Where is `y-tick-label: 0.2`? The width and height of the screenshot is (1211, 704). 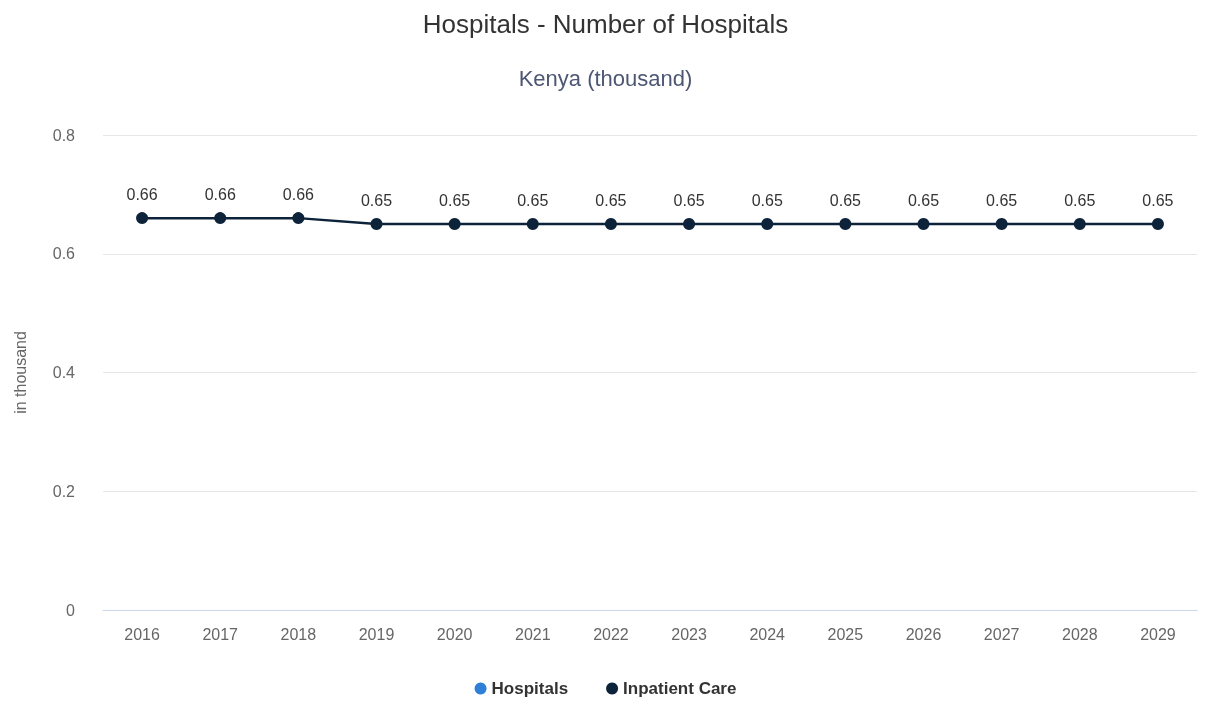
y-tick-label: 0.2 is located at coordinates (64, 491).